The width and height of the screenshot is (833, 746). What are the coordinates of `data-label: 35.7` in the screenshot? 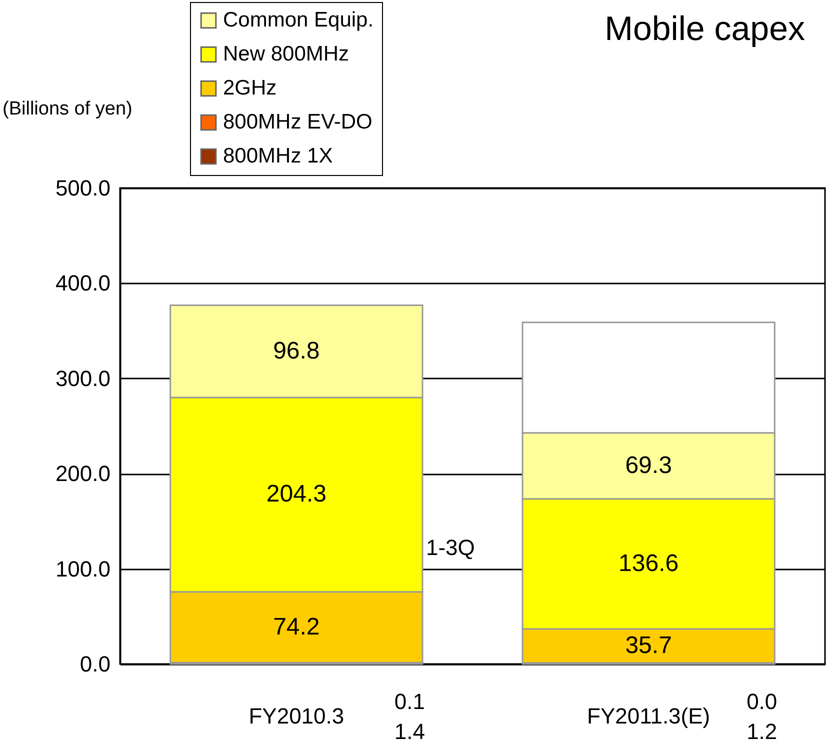 It's located at (648, 645).